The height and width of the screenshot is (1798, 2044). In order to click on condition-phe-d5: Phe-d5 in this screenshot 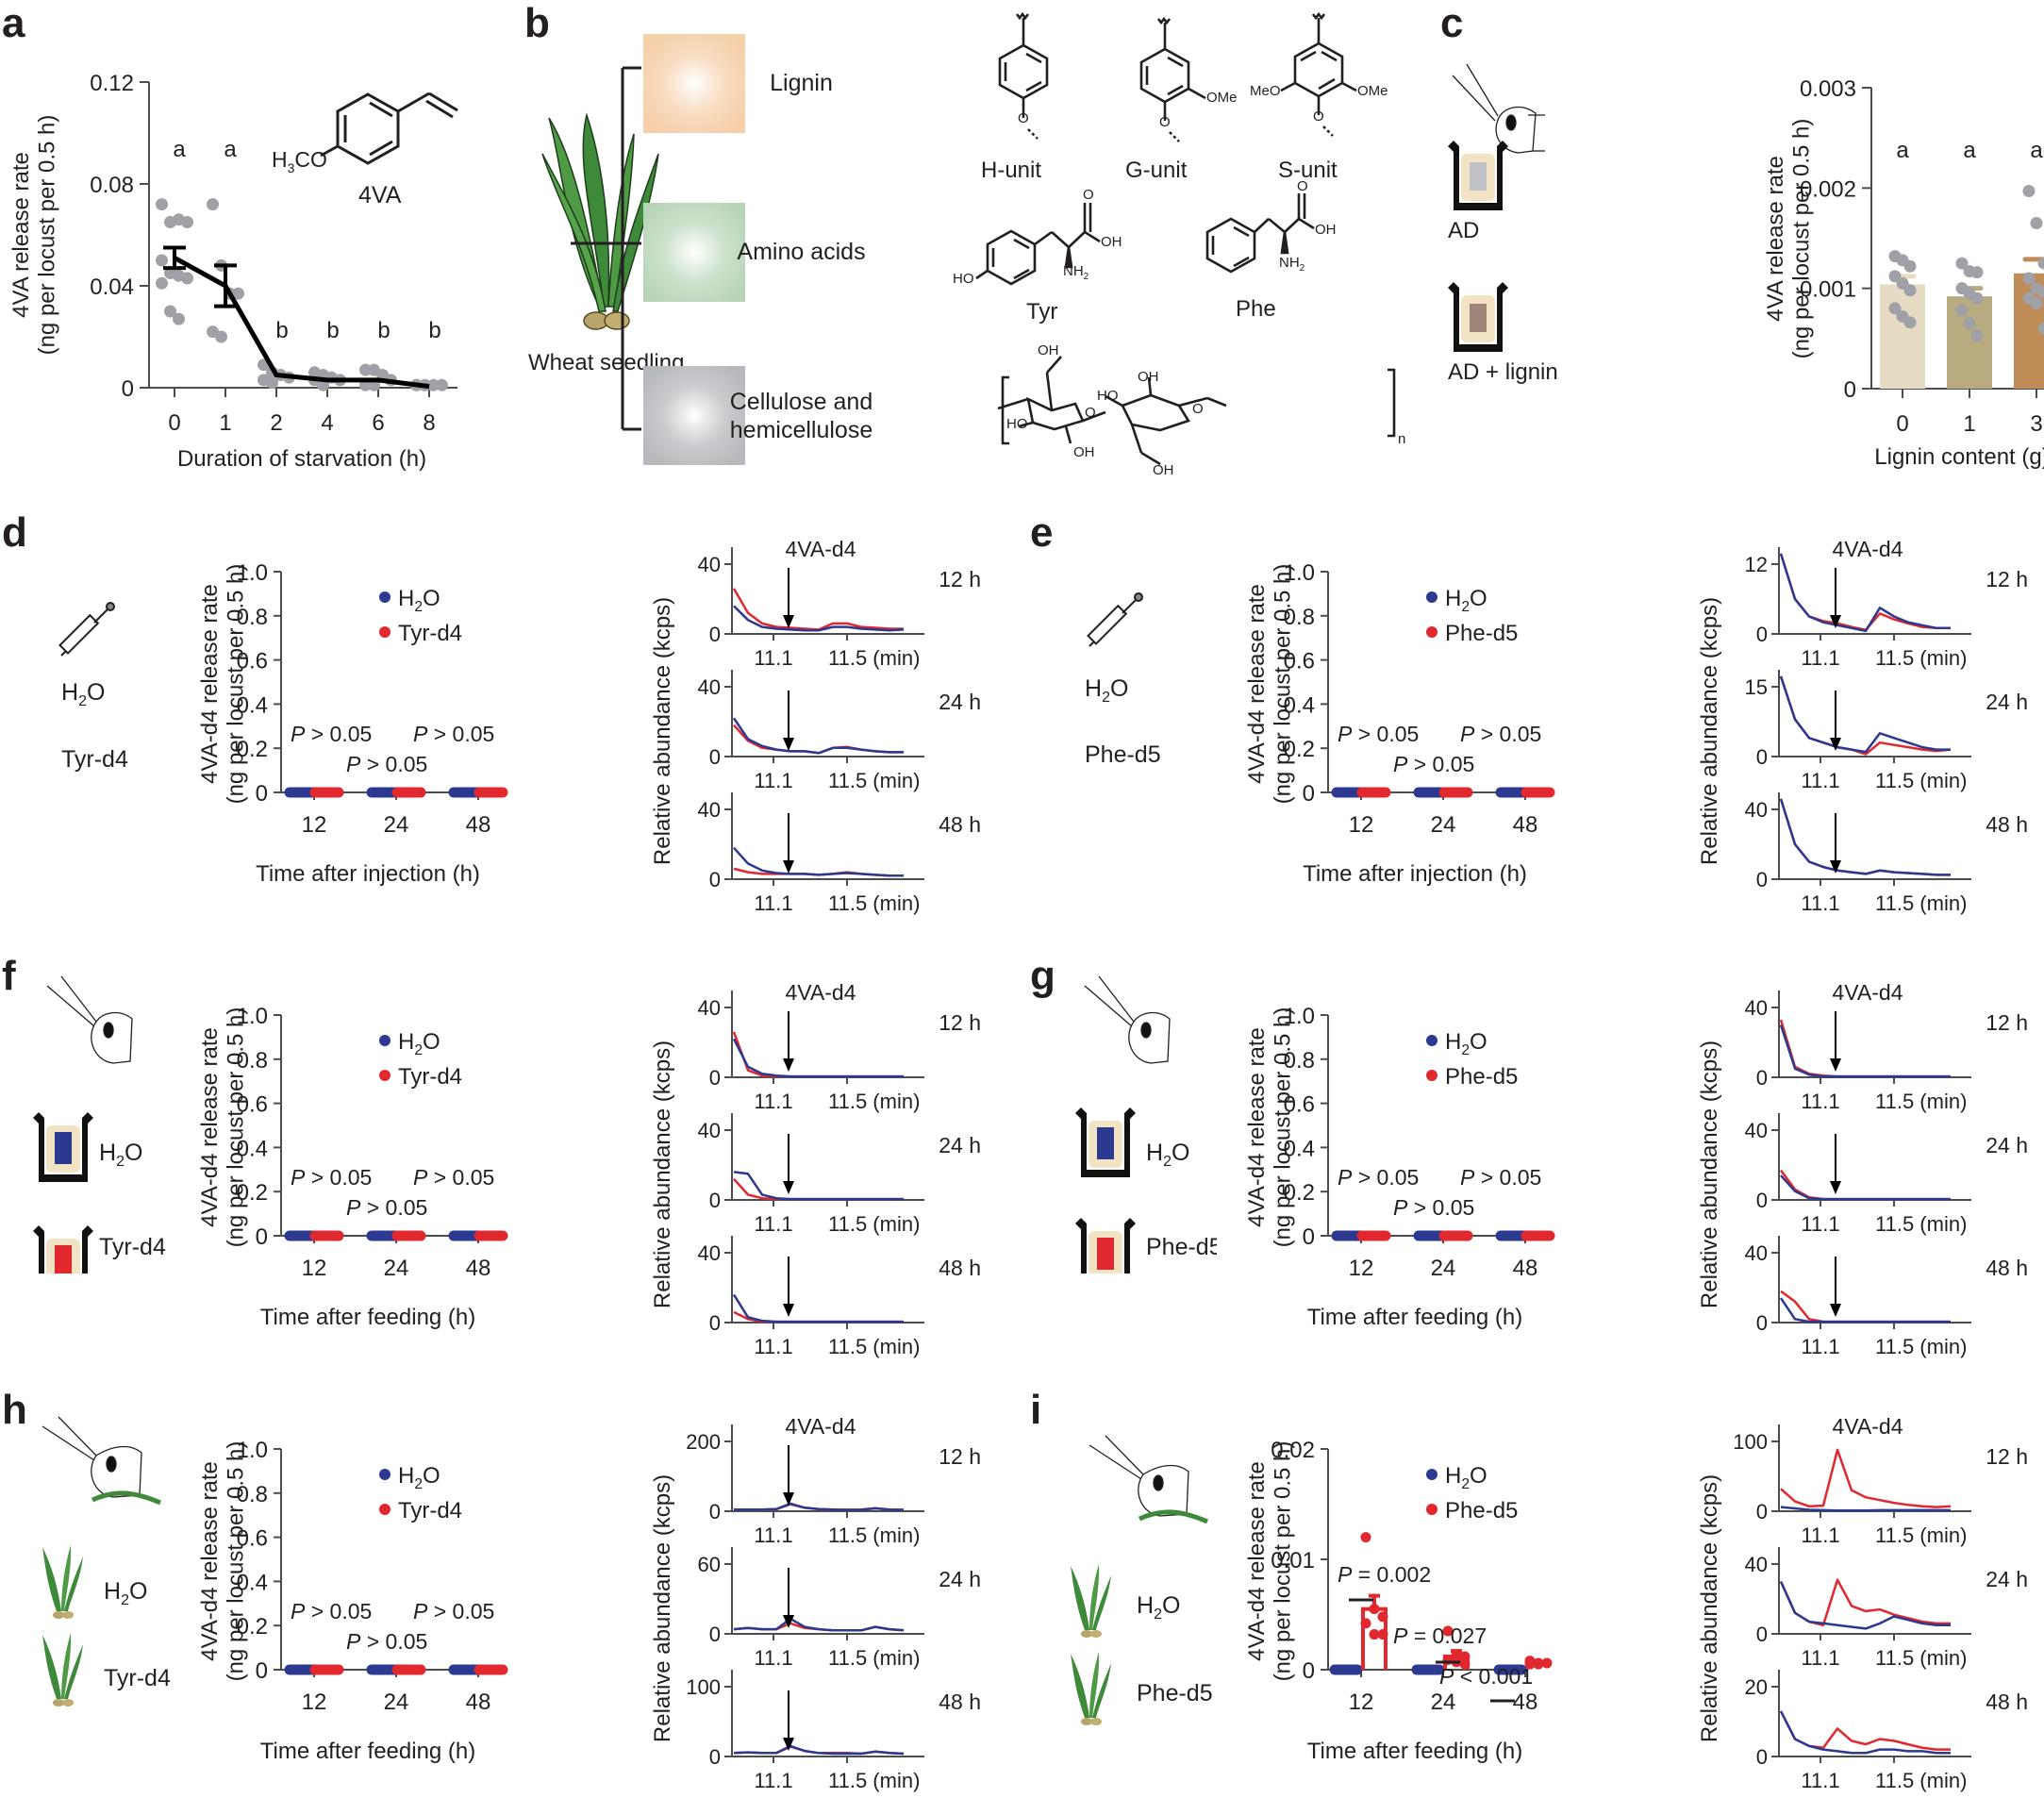, I will do `click(1123, 754)`.